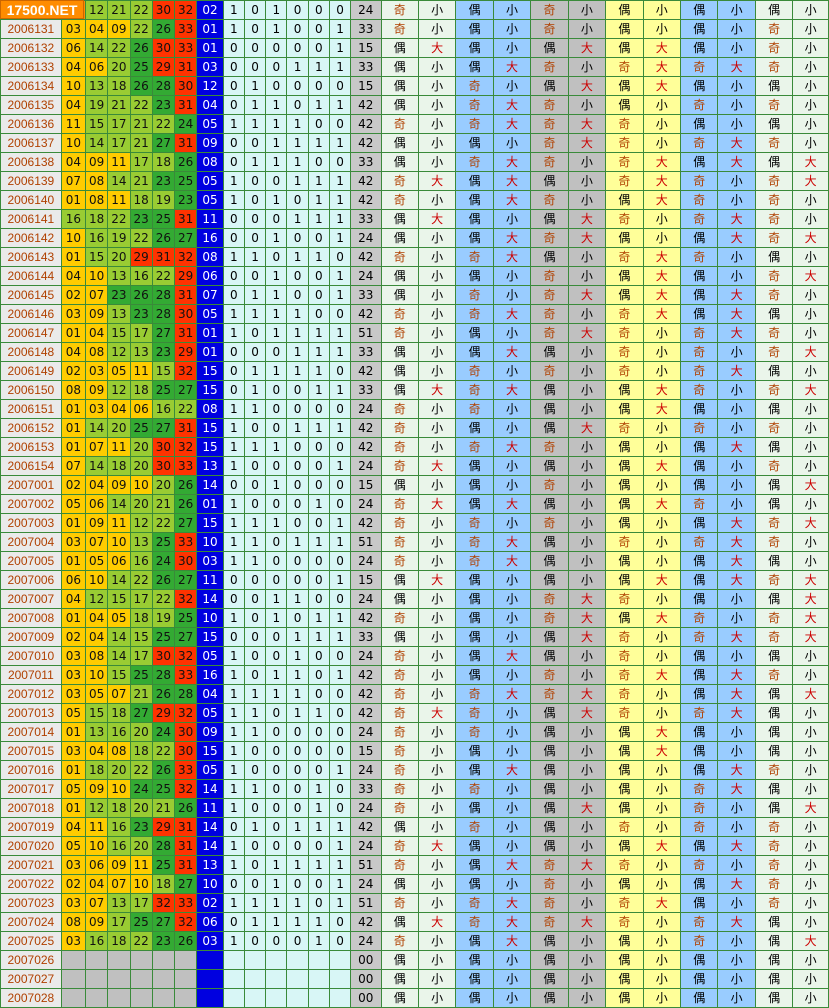 The height and width of the screenshot is (1008, 829). Describe the element at coordinates (163, 808) in the screenshot. I see `draw-number: 21` at that location.